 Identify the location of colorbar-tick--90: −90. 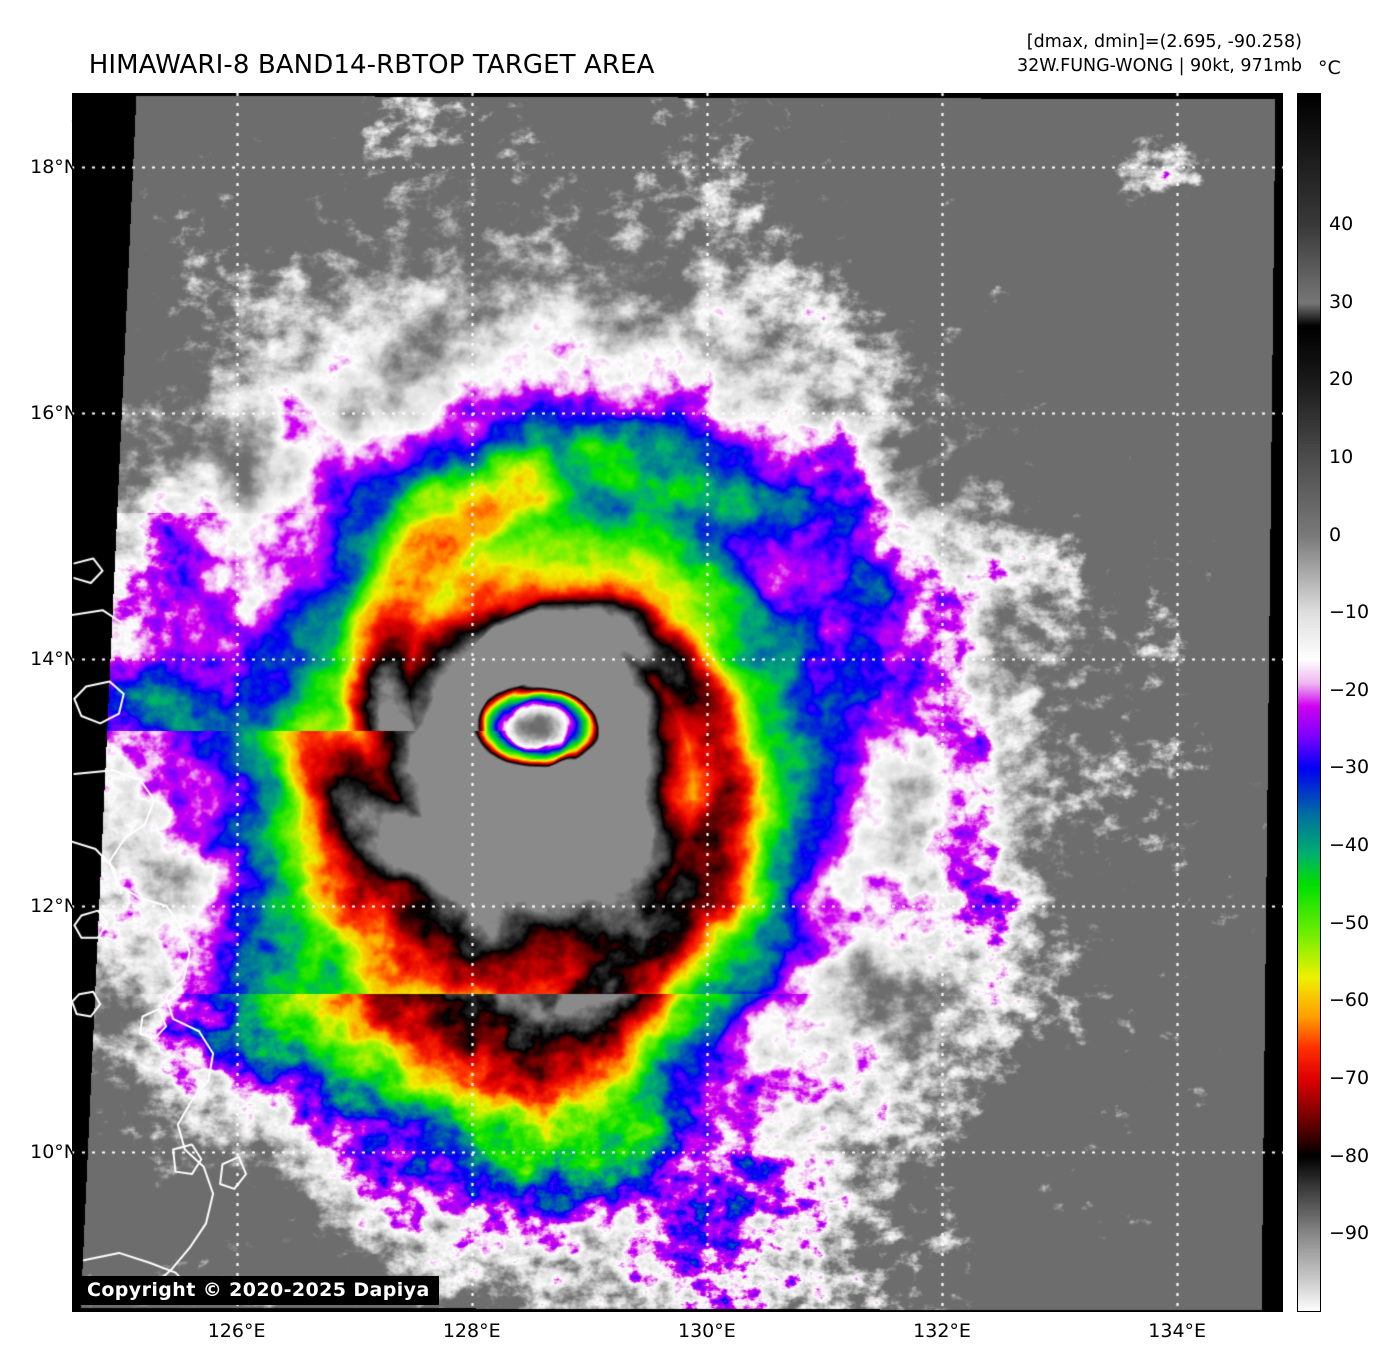
(1349, 1233).